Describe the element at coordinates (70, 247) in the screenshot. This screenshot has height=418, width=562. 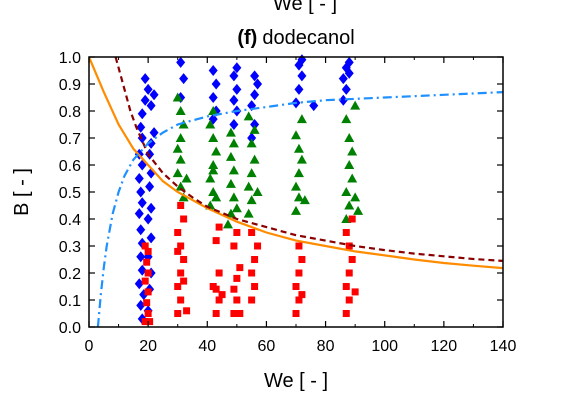
I see `y-tick-label: 0.3` at that location.